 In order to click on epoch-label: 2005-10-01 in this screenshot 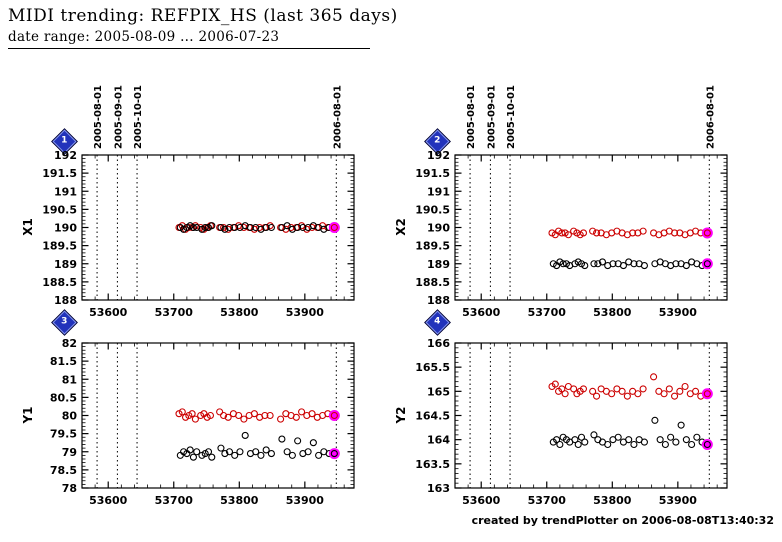, I will do `click(138, 117)`.